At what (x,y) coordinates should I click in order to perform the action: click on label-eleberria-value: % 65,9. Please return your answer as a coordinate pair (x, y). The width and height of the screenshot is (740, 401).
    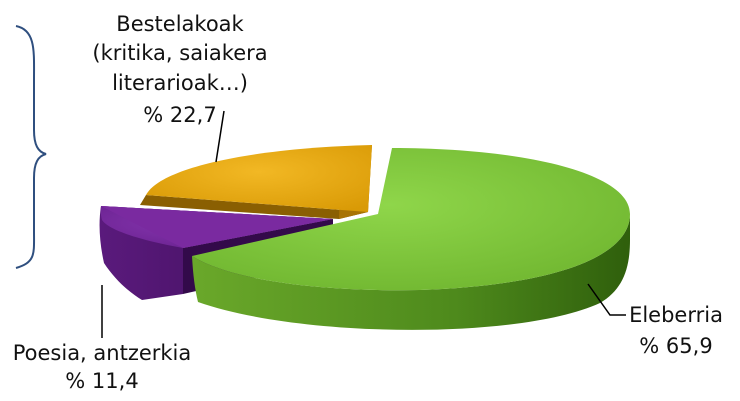
    Looking at the image, I should click on (675, 346).